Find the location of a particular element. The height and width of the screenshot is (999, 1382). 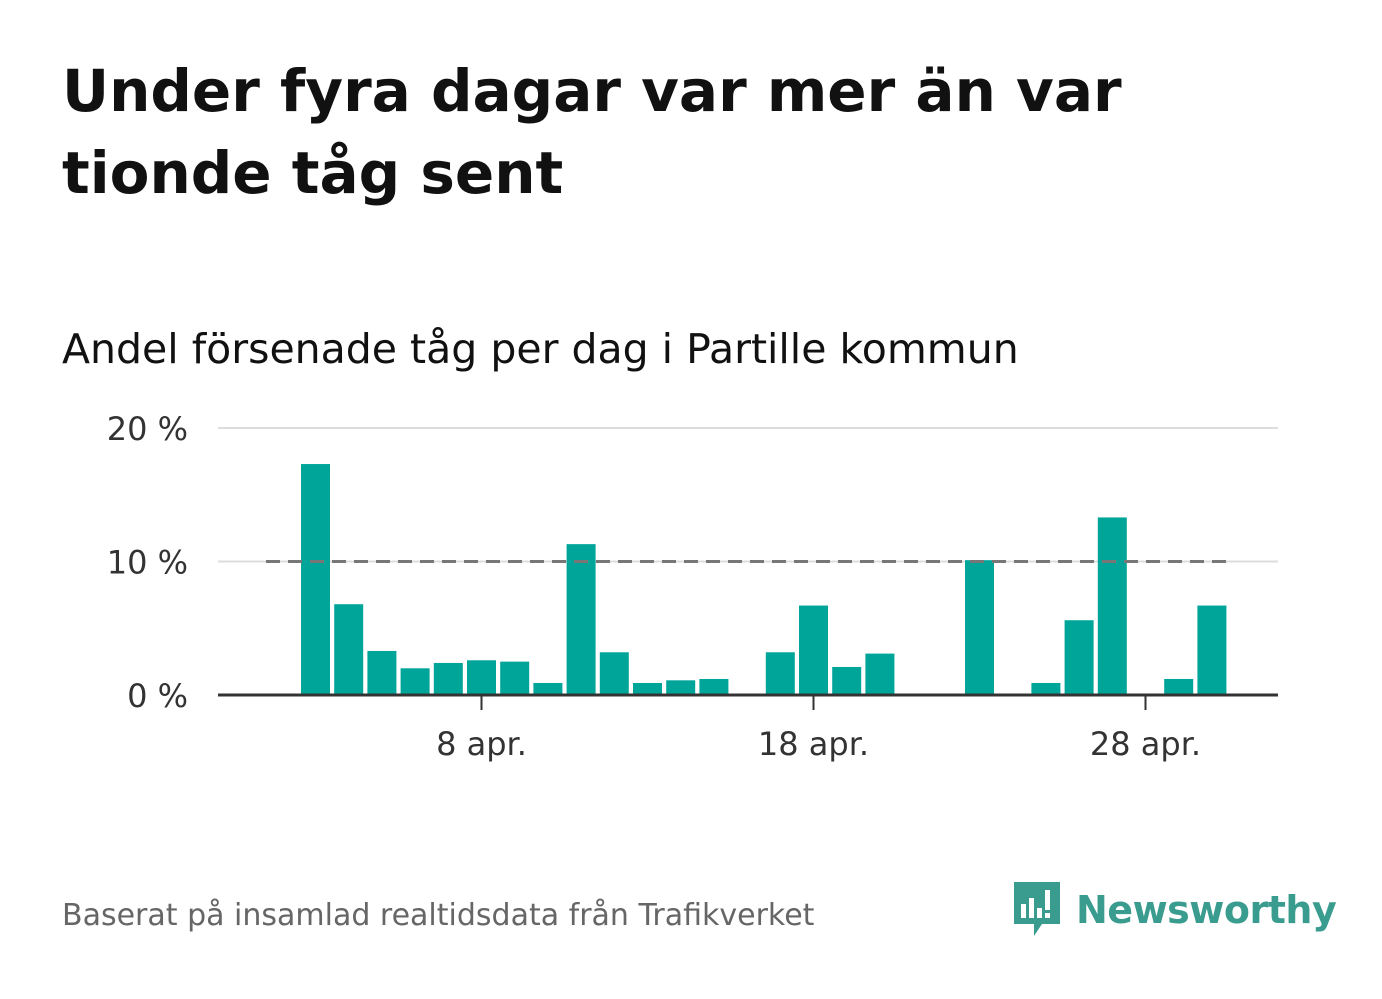

y-tick-label: 0 % is located at coordinates (157, 696).